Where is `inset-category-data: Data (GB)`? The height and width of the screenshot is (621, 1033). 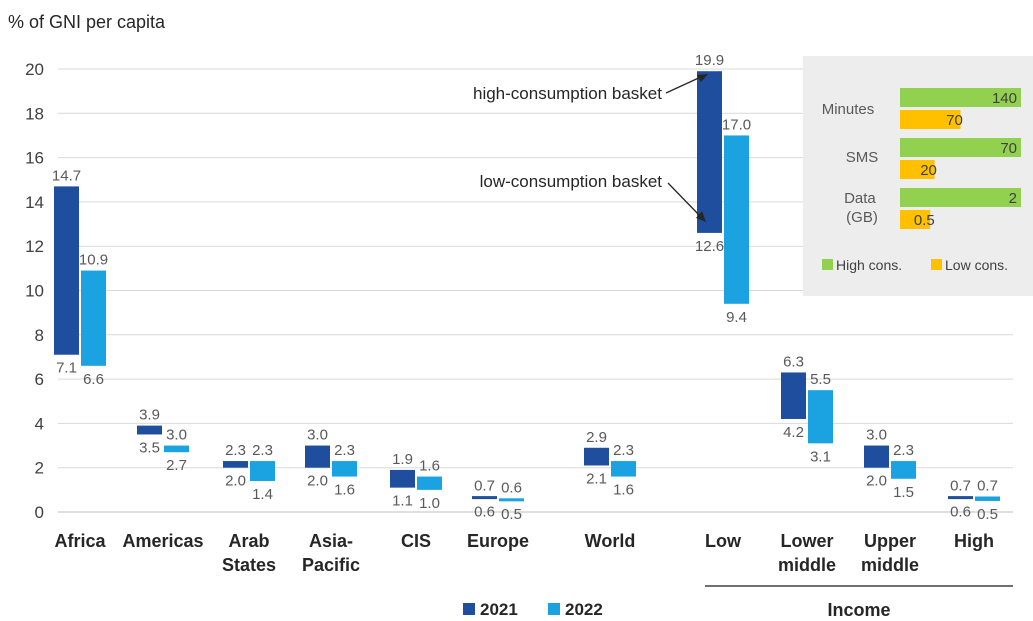 inset-category-data: Data (GB) is located at coordinates (862, 208).